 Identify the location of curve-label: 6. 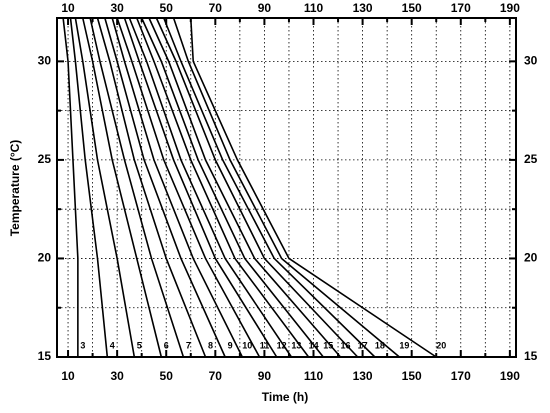
(166, 345).